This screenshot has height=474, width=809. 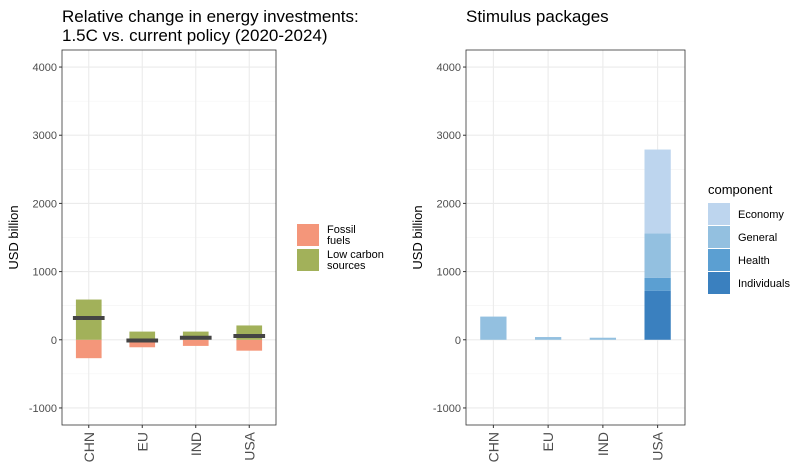 What do you see at coordinates (195, 35) in the screenshot?
I see `chart-title-line: 1.5C vs. current policy (2020-2024)` at bounding box center [195, 35].